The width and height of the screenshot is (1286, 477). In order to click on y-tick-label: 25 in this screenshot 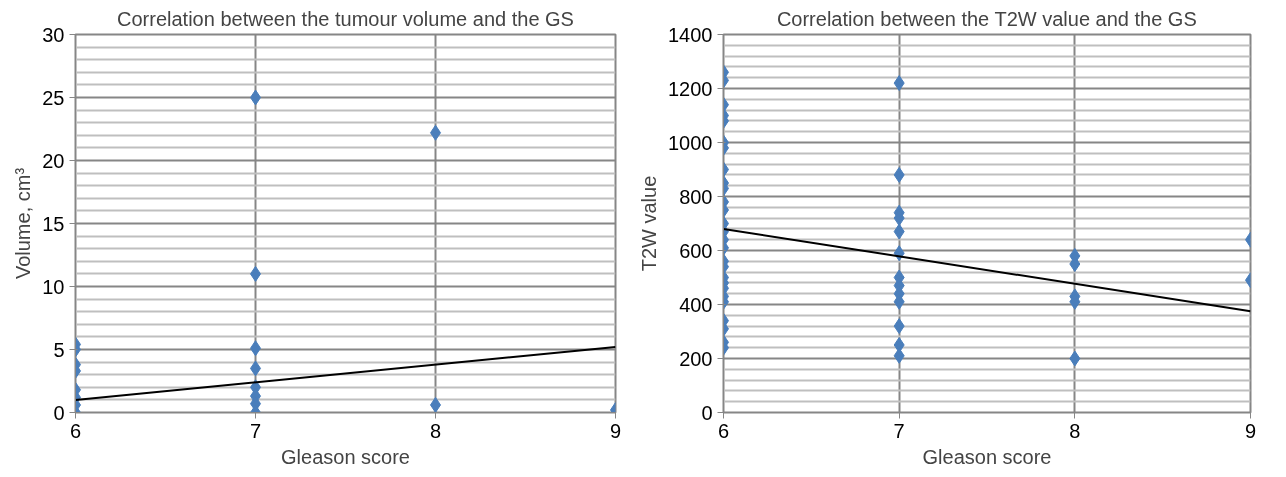, I will do `click(53, 97)`.